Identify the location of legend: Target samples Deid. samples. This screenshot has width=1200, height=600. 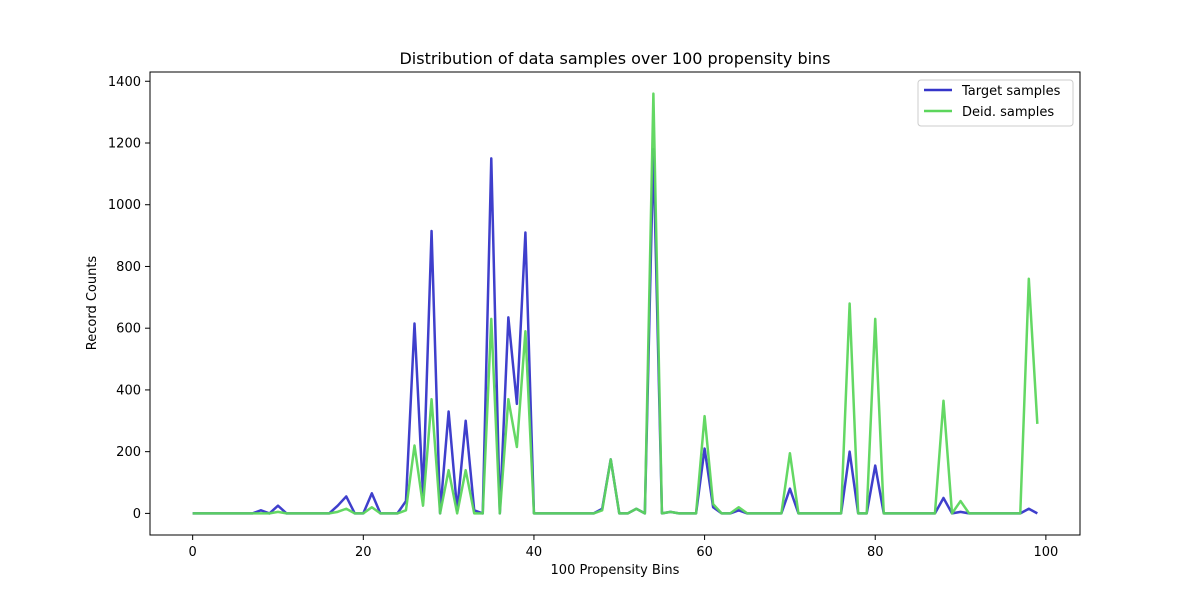
(995, 103).